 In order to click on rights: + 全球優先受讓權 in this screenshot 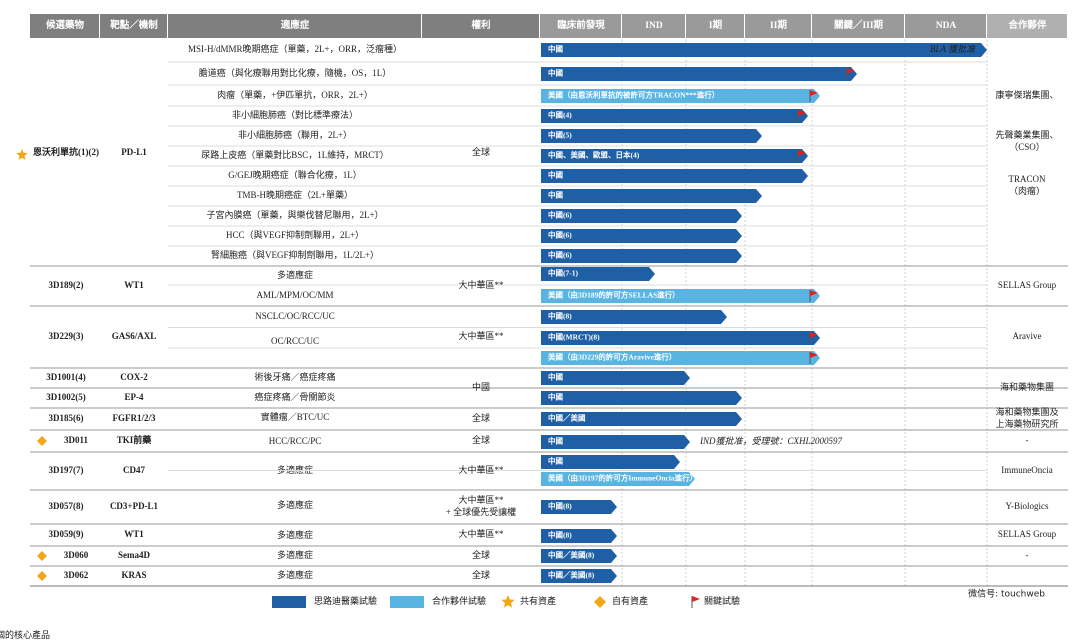, I will do `click(481, 511)`.